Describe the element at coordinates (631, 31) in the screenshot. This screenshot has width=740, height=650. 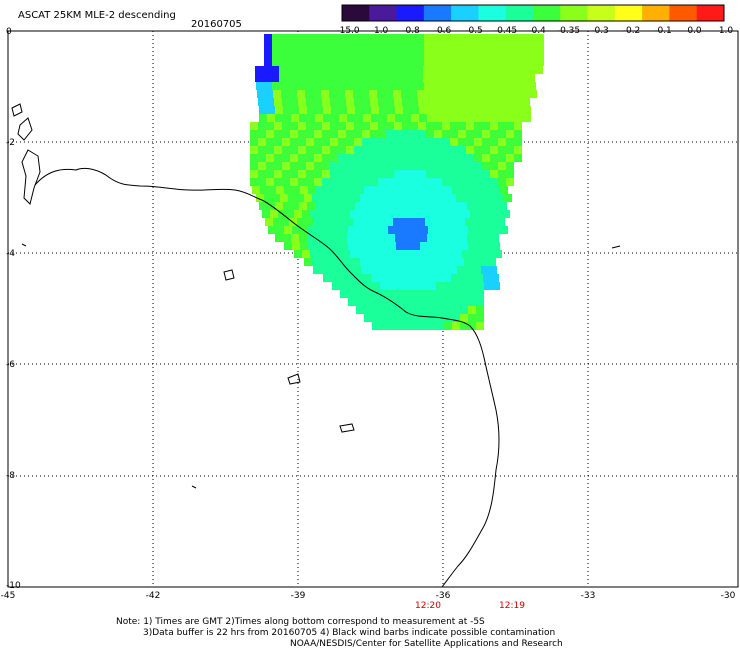
I see `colorbar-label: -0.2` at that location.